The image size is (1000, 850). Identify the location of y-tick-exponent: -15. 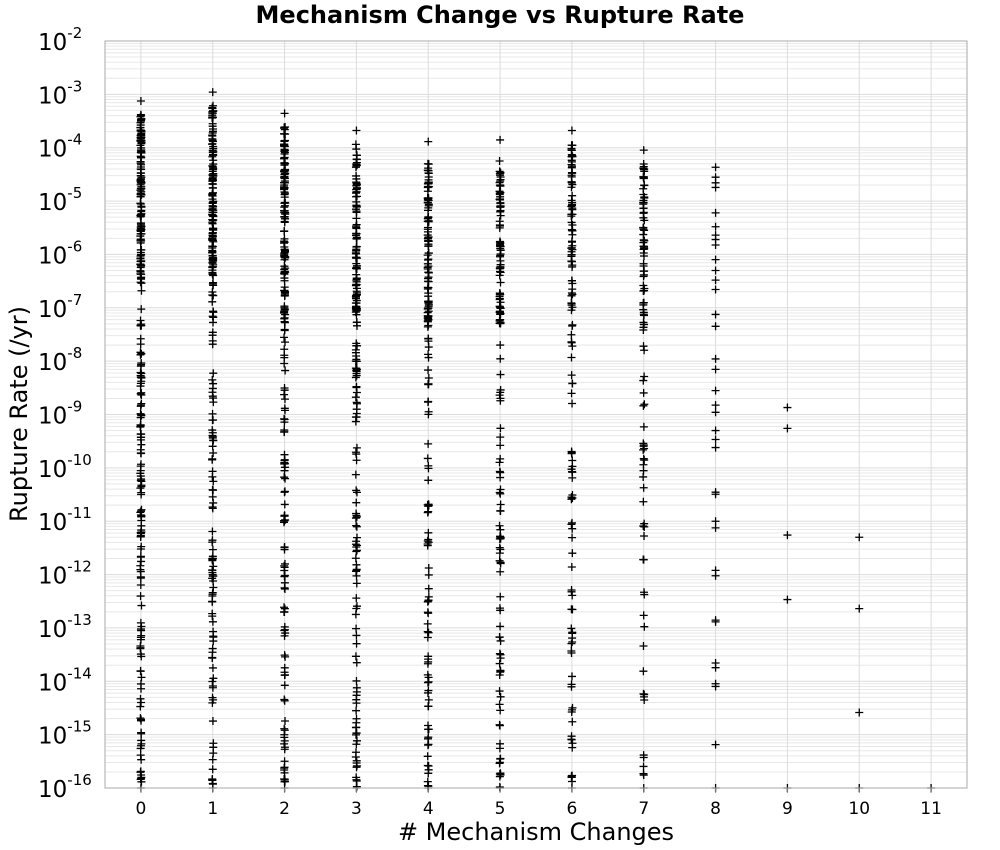
(79, 727).